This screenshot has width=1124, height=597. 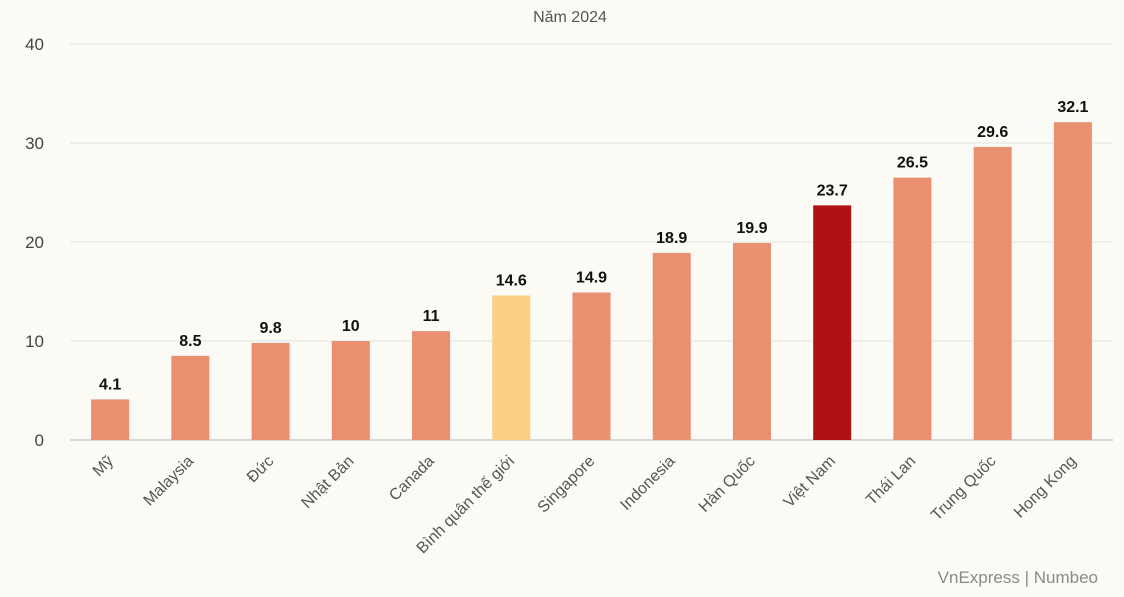 I want to click on x-tick-label: Indonesia, so click(x=647, y=483).